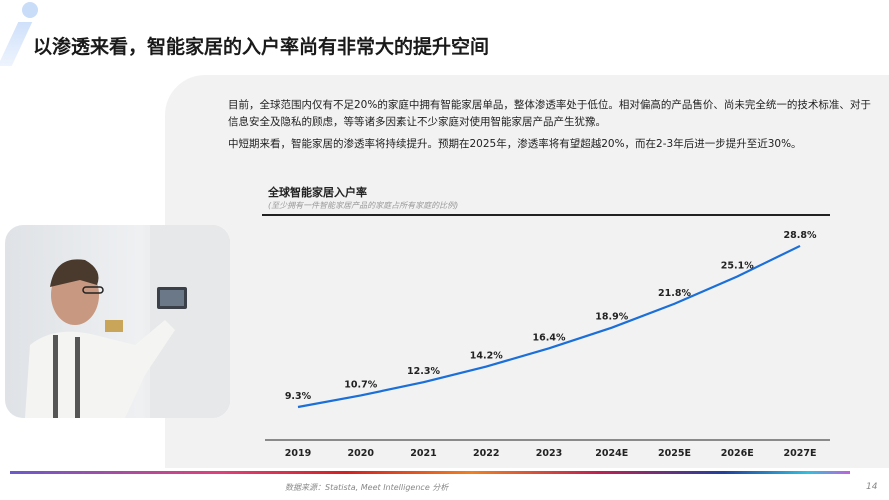 The width and height of the screenshot is (889, 500). What do you see at coordinates (546, 215) in the screenshot?
I see `chart-top-rule` at bounding box center [546, 215].